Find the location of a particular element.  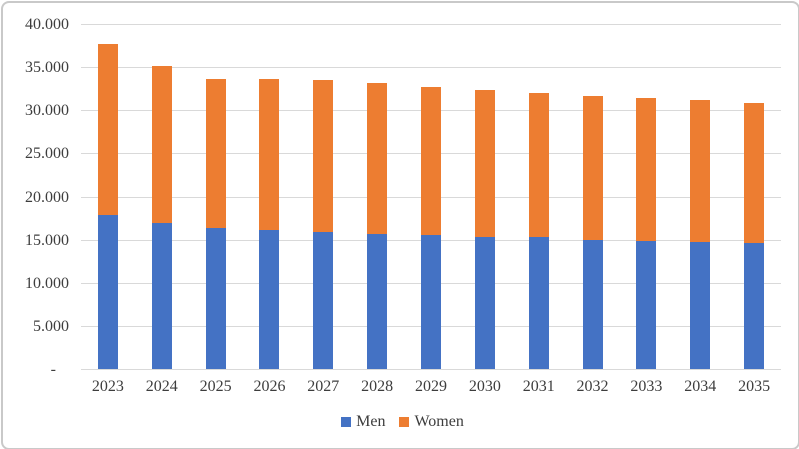

bar-stack-2032 is located at coordinates (592, 232).